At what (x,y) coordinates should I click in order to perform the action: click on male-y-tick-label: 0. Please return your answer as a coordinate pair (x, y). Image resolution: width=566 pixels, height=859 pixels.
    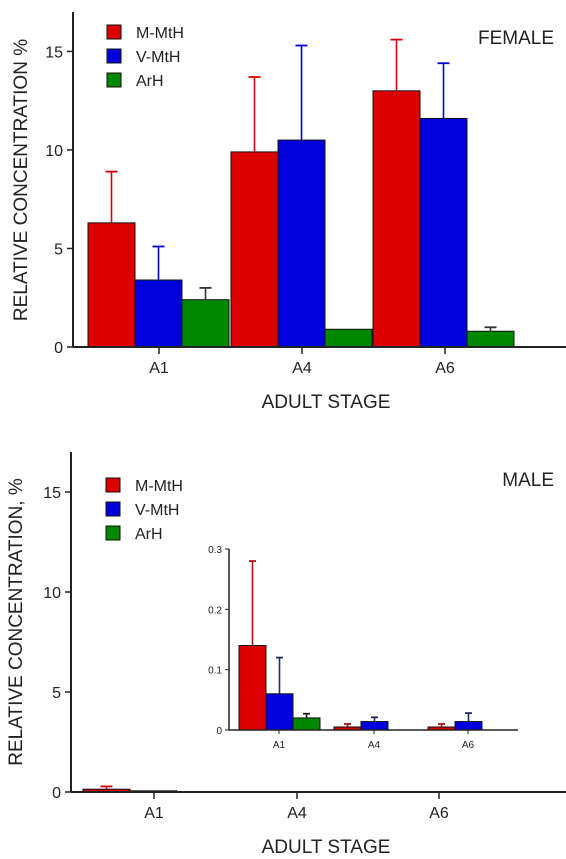
    Looking at the image, I should click on (56, 793).